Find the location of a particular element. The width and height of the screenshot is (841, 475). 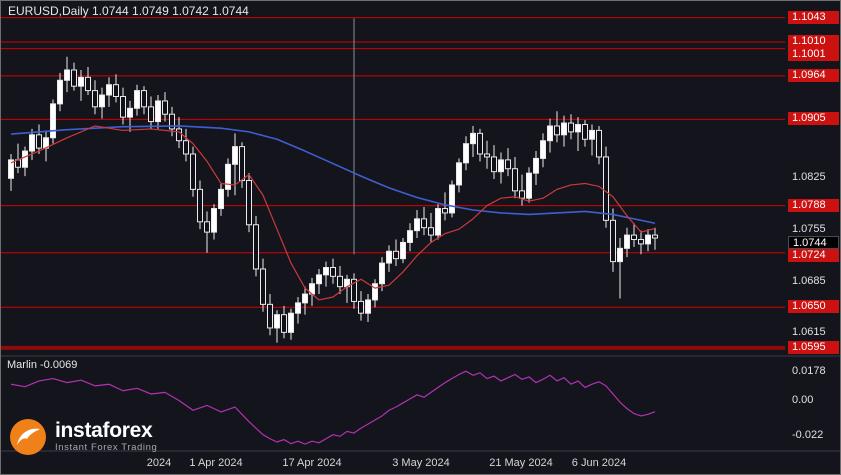

logo-tagline: Instant Forex Trading is located at coordinates (106, 447).